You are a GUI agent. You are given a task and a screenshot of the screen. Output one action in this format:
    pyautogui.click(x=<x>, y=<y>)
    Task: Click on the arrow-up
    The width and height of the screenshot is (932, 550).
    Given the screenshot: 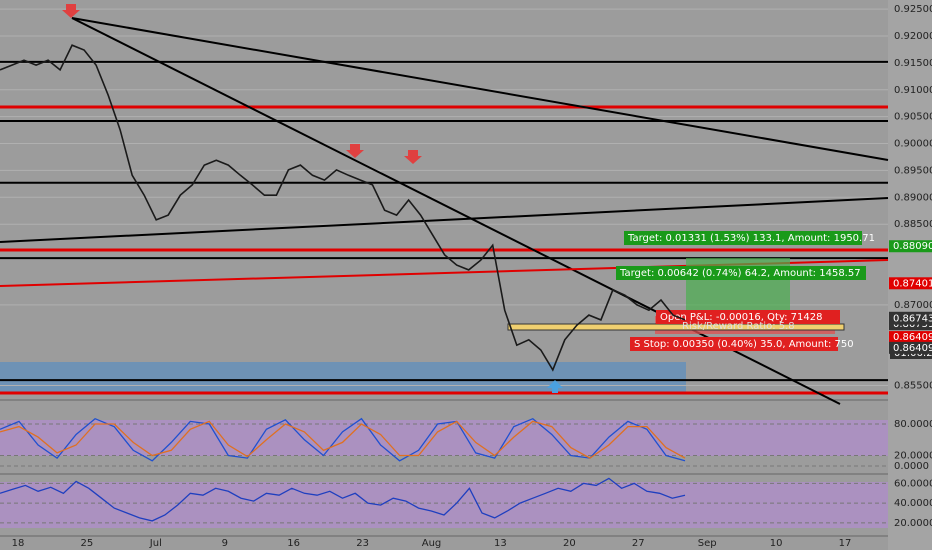 What is the action you would take?
    pyautogui.click(x=555, y=386)
    